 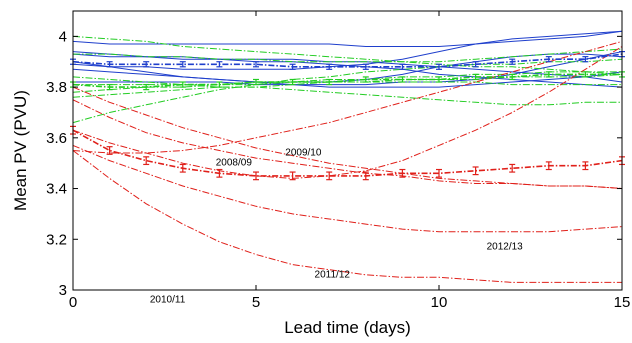 What do you see at coordinates (56, 138) in the screenshot?
I see `y-tick-label: 3.6` at bounding box center [56, 138].